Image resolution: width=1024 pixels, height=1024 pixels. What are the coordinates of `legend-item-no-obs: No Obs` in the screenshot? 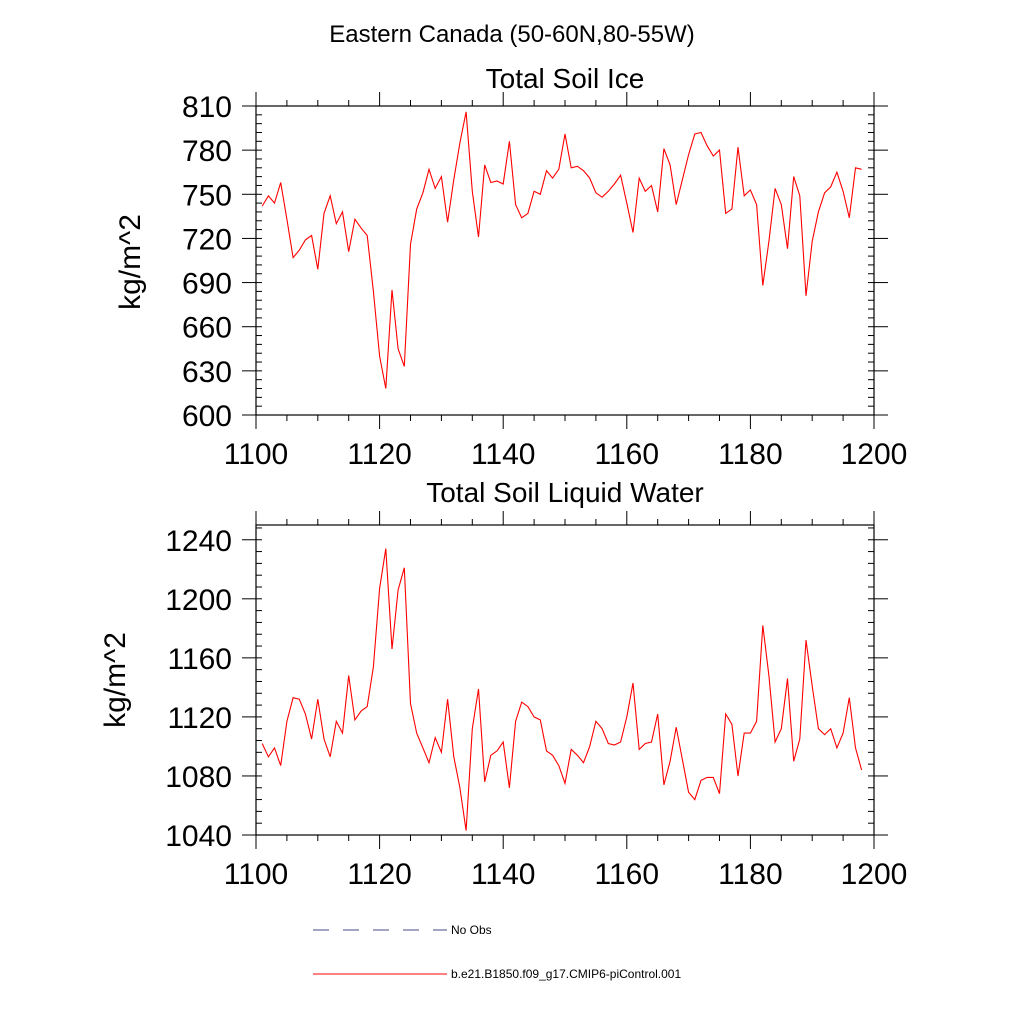 It's located at (402, 930).